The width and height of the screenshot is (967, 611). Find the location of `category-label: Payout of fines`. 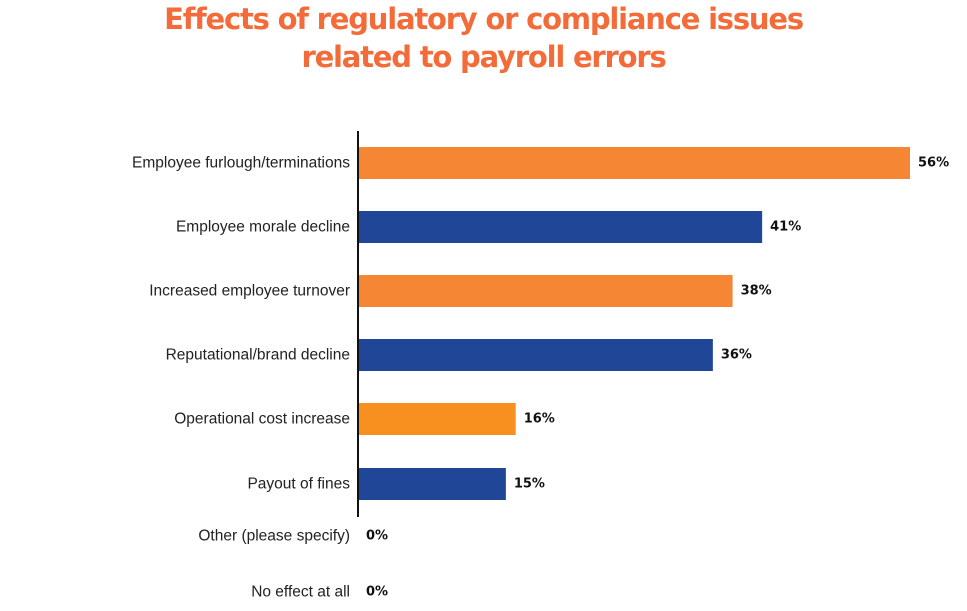

category-label: Payout of fines is located at coordinates (298, 484).